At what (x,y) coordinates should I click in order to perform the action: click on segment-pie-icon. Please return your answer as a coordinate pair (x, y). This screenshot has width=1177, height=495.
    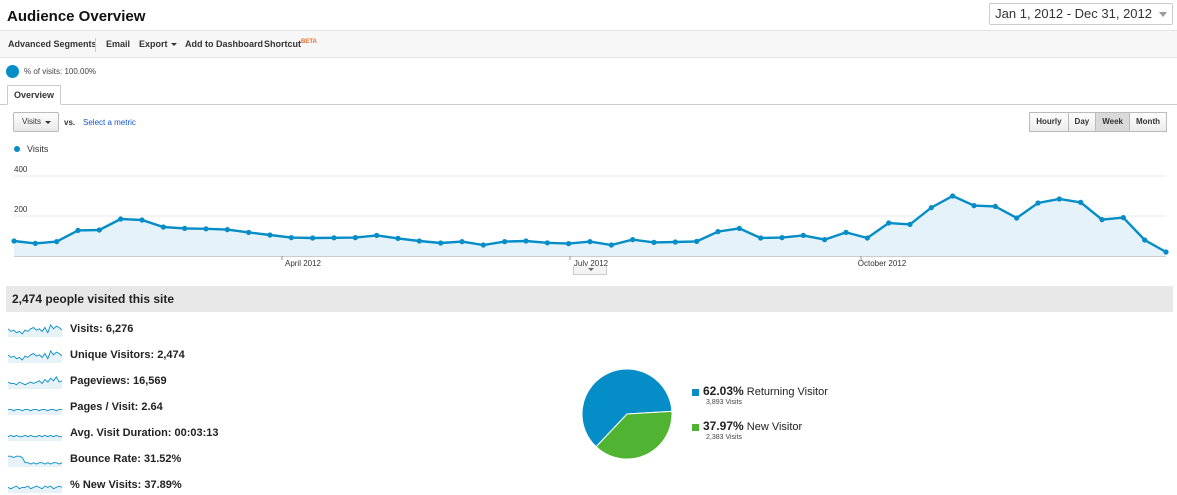
    Looking at the image, I should click on (12, 71).